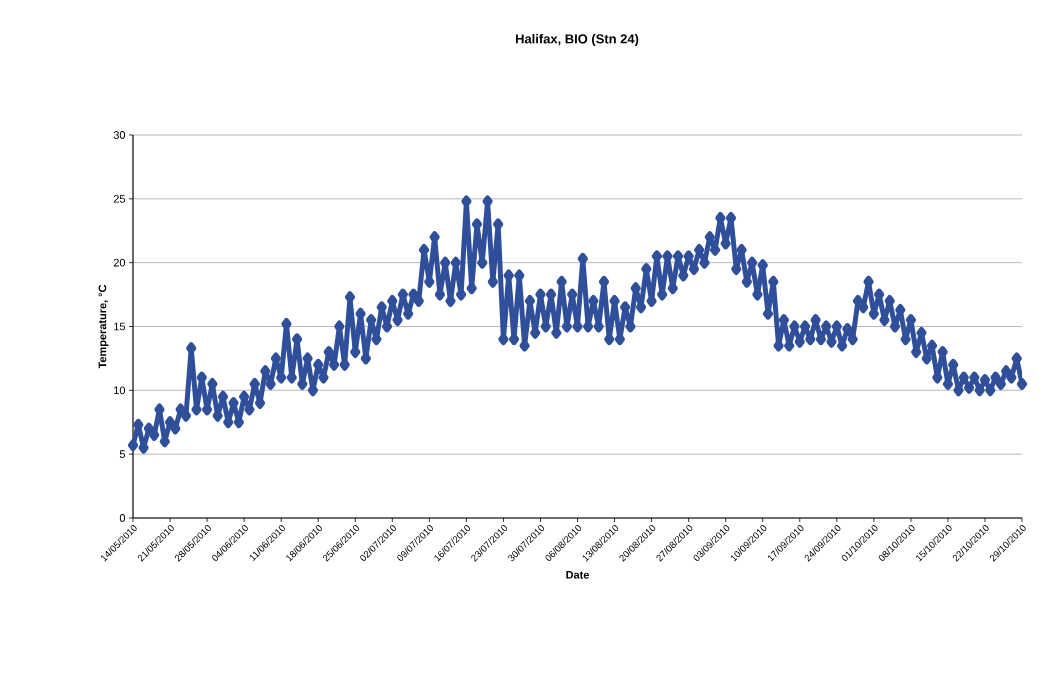 This screenshot has width=1056, height=700. Describe the element at coordinates (119, 135) in the screenshot. I see `y-tick-label: 30` at that location.